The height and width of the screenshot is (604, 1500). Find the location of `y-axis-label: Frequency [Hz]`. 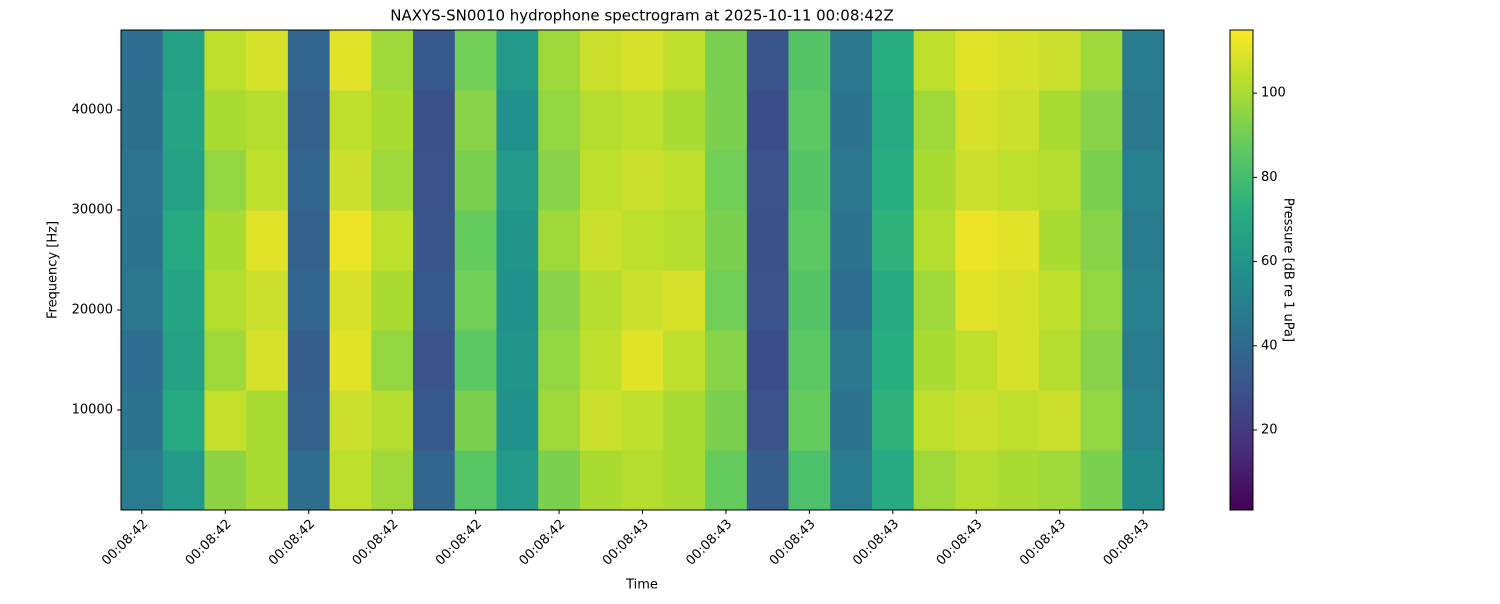

y-axis-label: Frequency [Hz] is located at coordinates (53, 270).